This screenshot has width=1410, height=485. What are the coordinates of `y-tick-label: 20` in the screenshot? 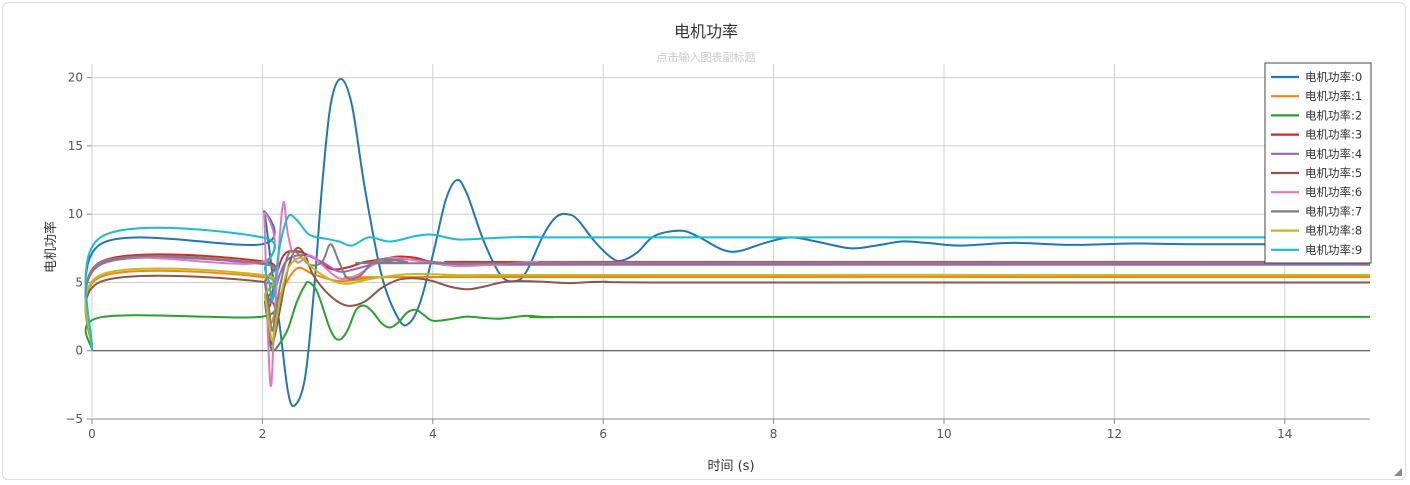 It's located at (75, 78).